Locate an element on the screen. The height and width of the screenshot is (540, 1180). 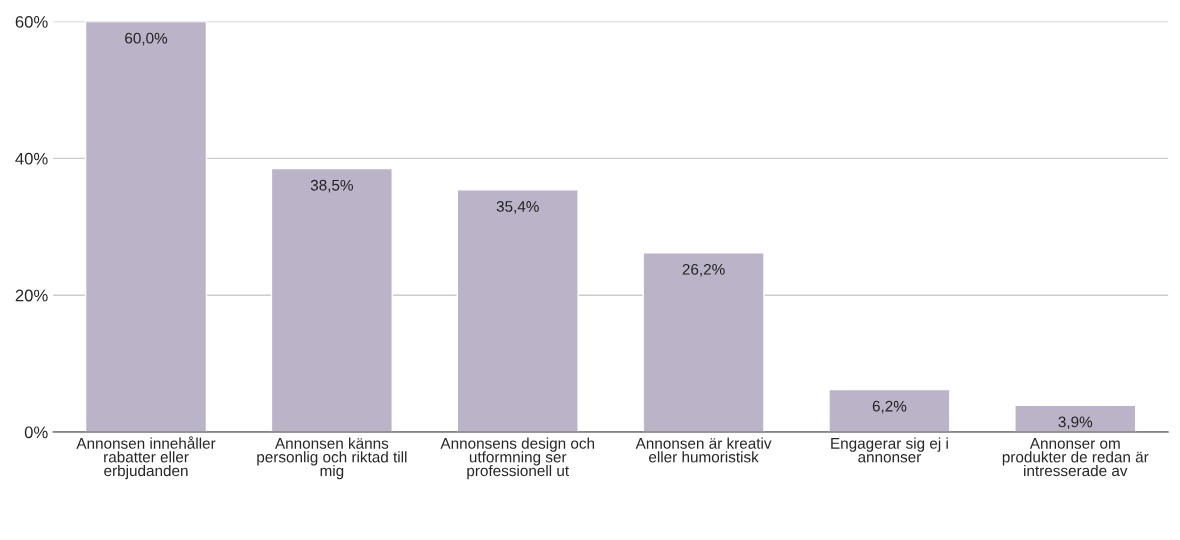
data-label: 38,5% is located at coordinates (331, 186).